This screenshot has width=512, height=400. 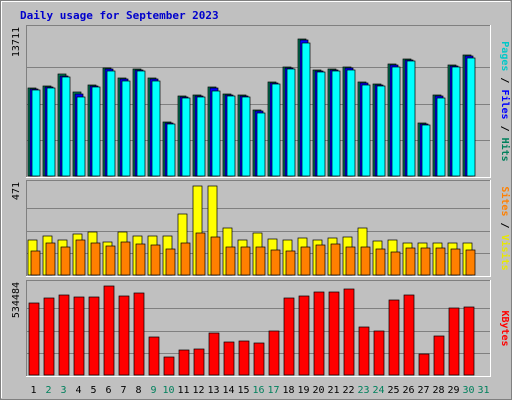 I want to click on x-tick-day-15: 15, so click(x=243, y=390).